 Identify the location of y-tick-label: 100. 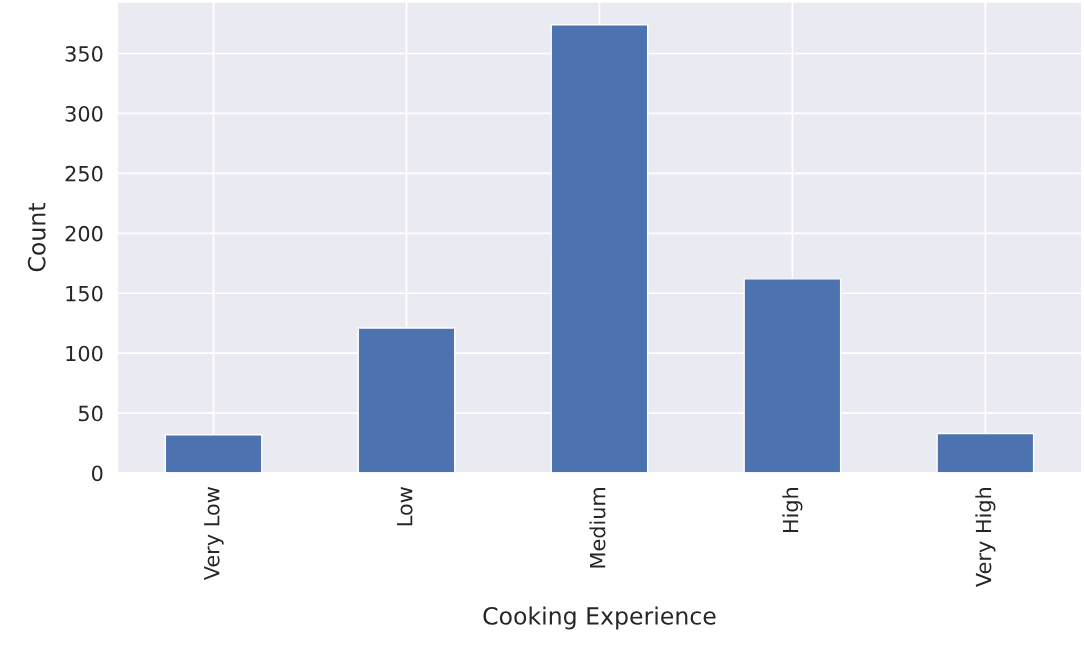
(84, 353).